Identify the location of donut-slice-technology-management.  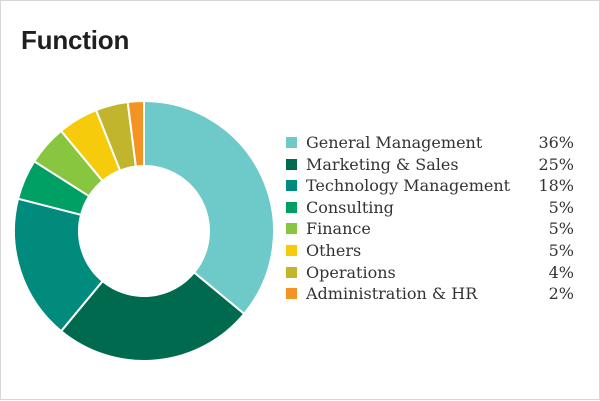
(58, 265).